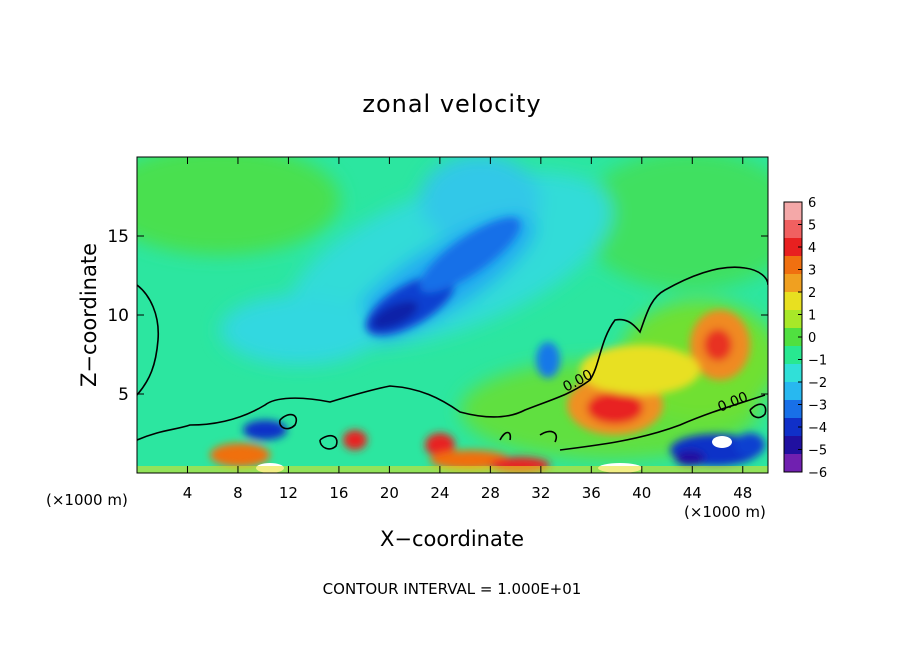 This screenshot has width=904, height=654. Describe the element at coordinates (452, 469) in the screenshot. I see `surface-band` at that location.